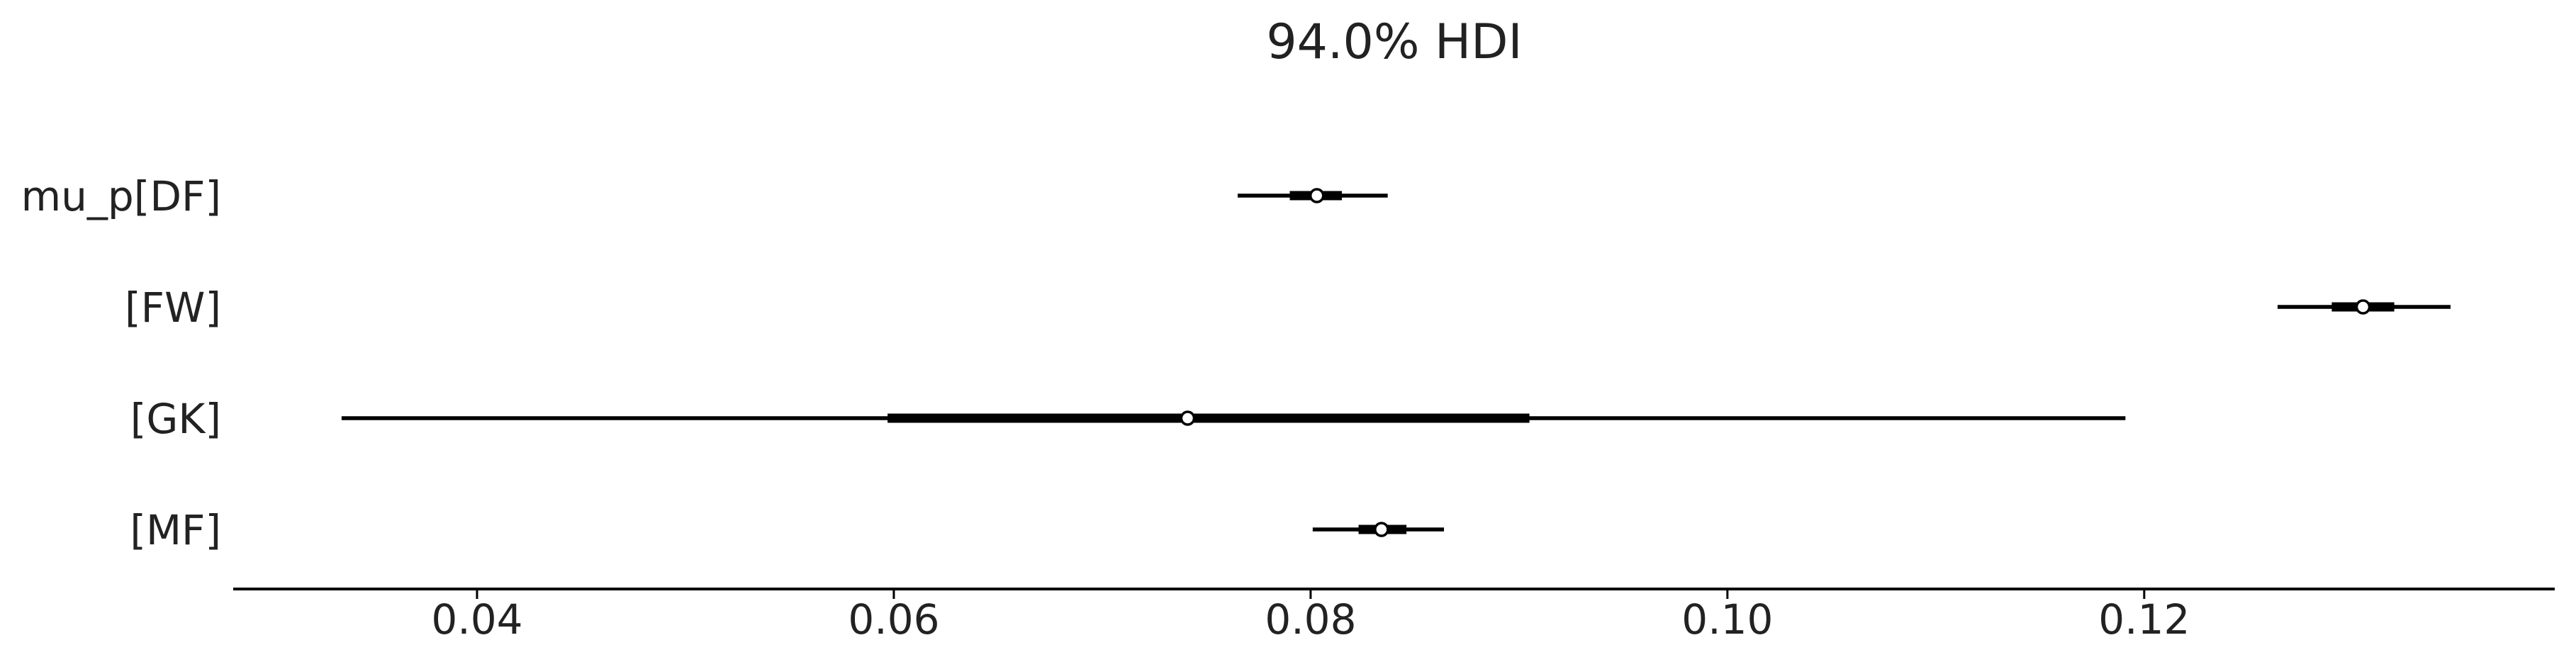  I want to click on row-label: [FW], so click(173, 308).